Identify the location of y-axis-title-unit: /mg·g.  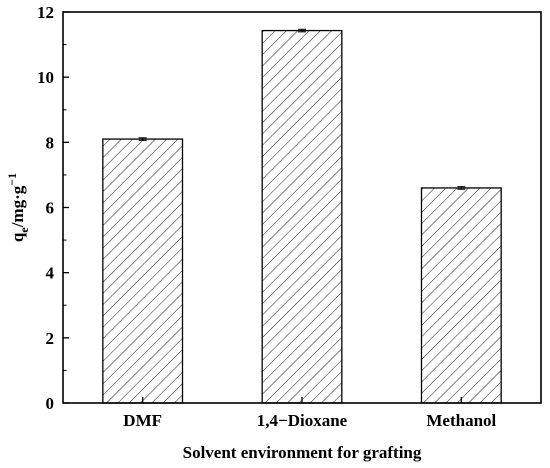
(17, 206).